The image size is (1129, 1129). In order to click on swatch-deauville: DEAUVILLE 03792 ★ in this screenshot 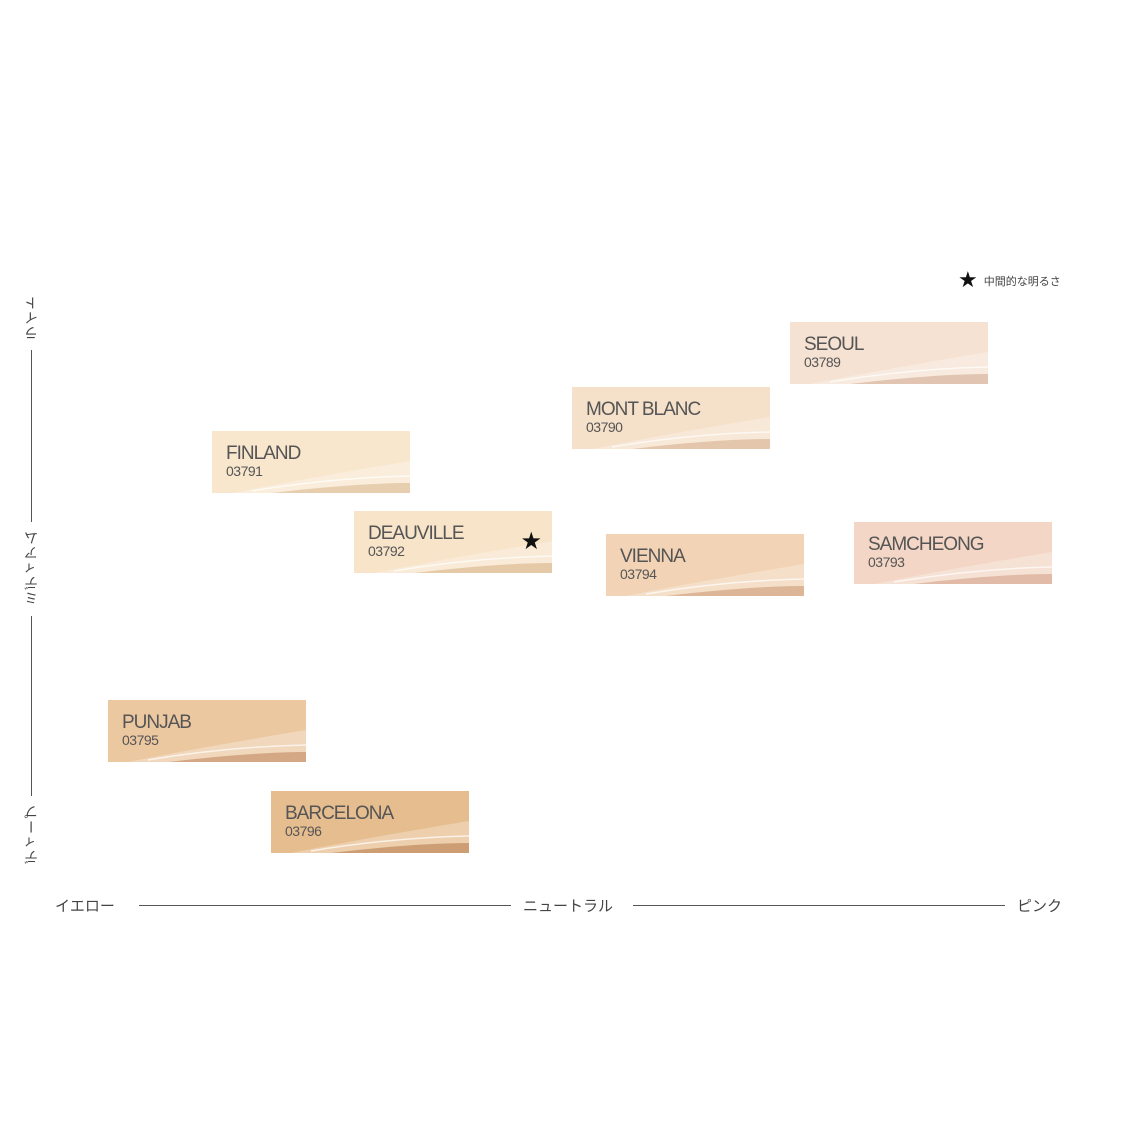, I will do `click(453, 542)`.